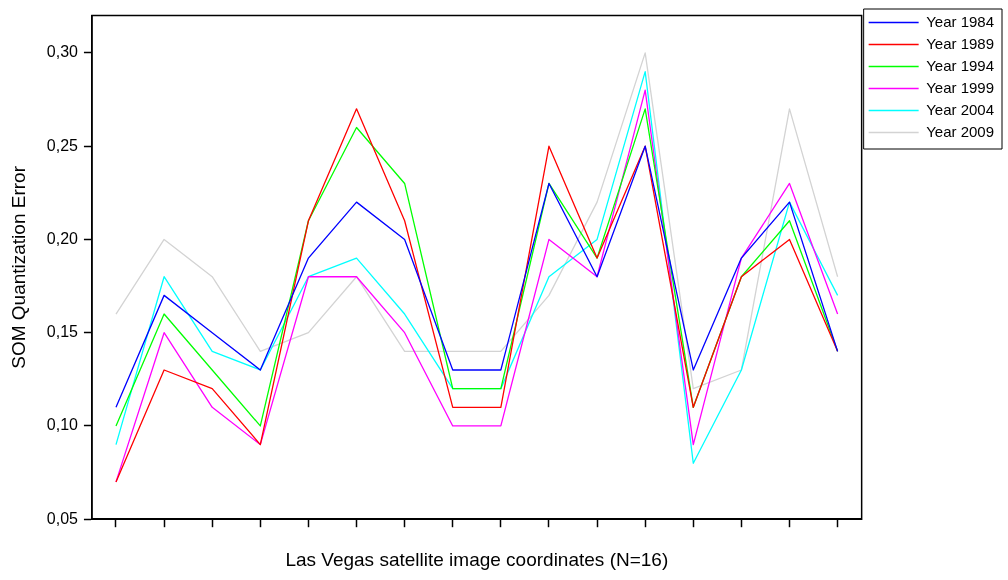 Image resolution: width=1008 pixels, height=580 pixels. I want to click on y-tick-label: 0,10, so click(62, 425).